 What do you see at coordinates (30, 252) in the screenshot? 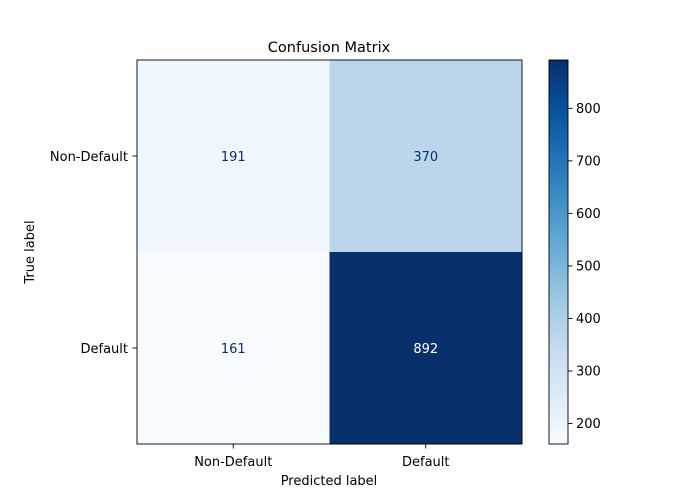
I see `y-axis-label: True label` at bounding box center [30, 252].